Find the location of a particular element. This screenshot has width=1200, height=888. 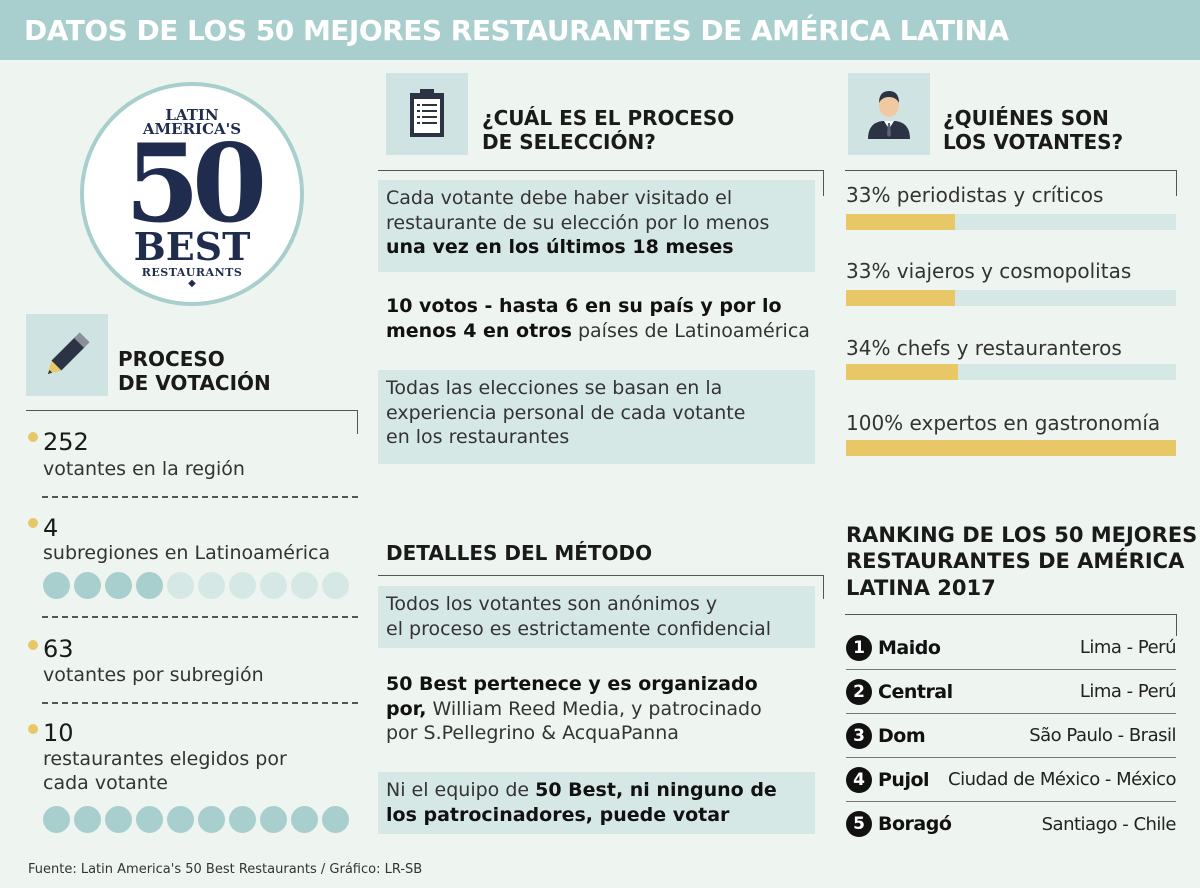

voter-group-label: 100% expertos en gastronomía is located at coordinates (1003, 423).